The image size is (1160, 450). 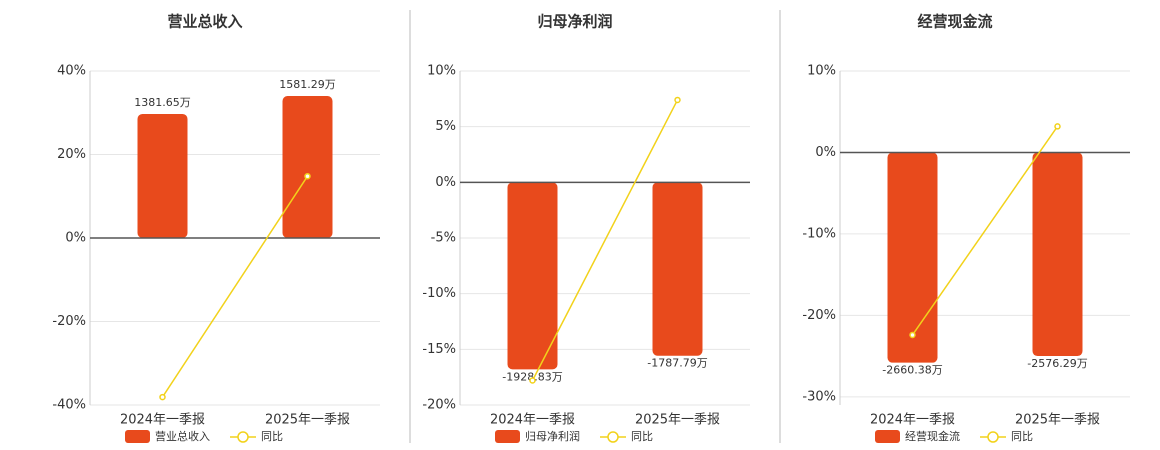 What do you see at coordinates (912, 370) in the screenshot?
I see `data-label: -2660.38万` at bounding box center [912, 370].